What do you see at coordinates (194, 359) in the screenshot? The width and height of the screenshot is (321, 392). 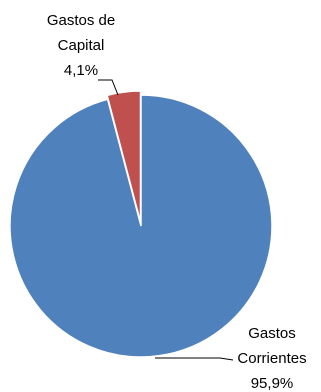 I see `leader-line-gastos-corrientes` at bounding box center [194, 359].